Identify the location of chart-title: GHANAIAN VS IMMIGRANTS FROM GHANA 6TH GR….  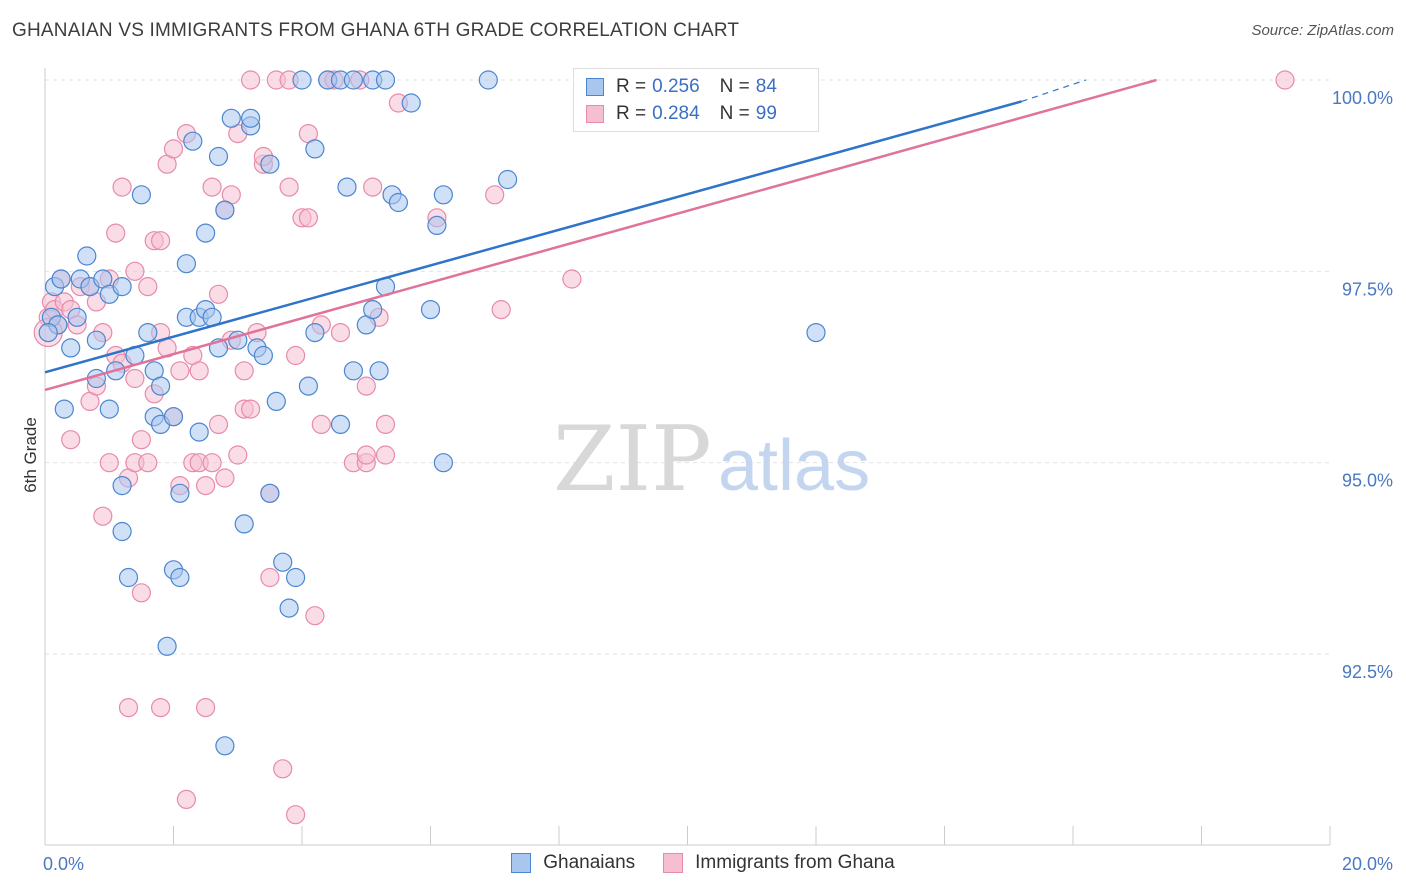
(376, 30).